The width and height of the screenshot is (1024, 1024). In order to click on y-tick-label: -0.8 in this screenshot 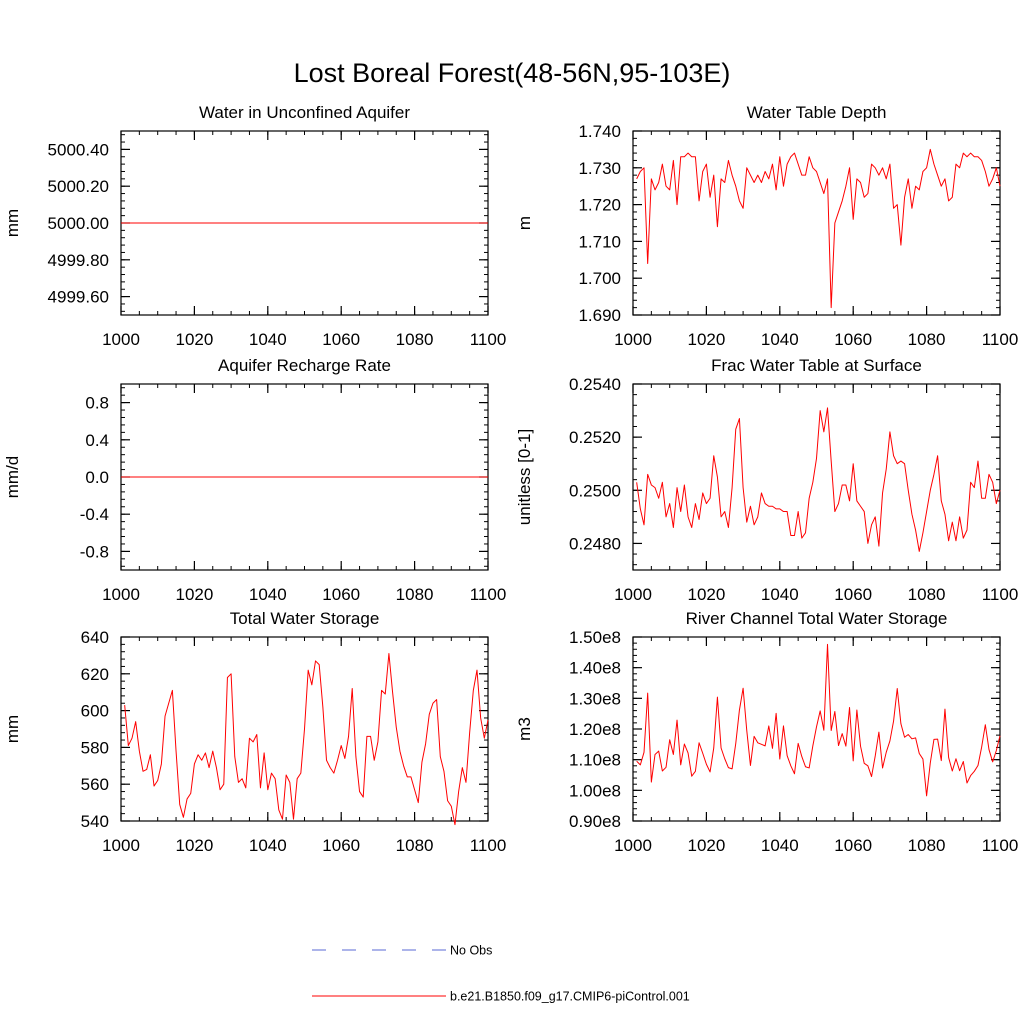, I will do `click(94, 551)`.